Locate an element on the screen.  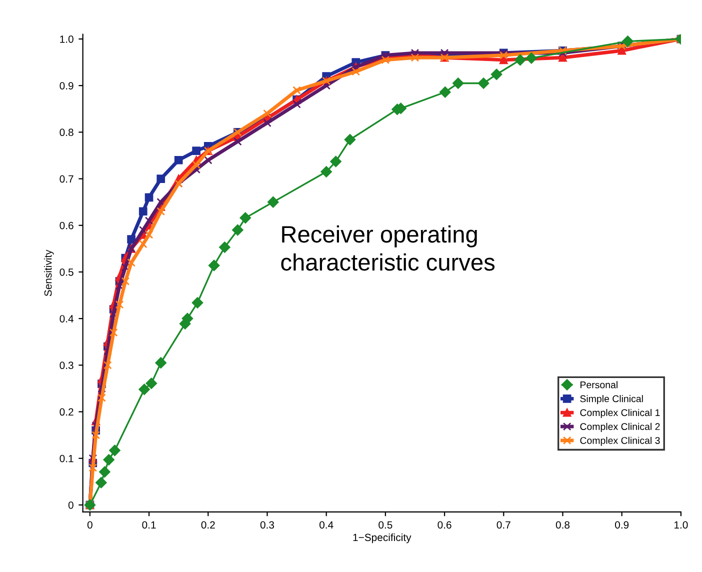
x-tick-label: 1.0 is located at coordinates (681, 525).